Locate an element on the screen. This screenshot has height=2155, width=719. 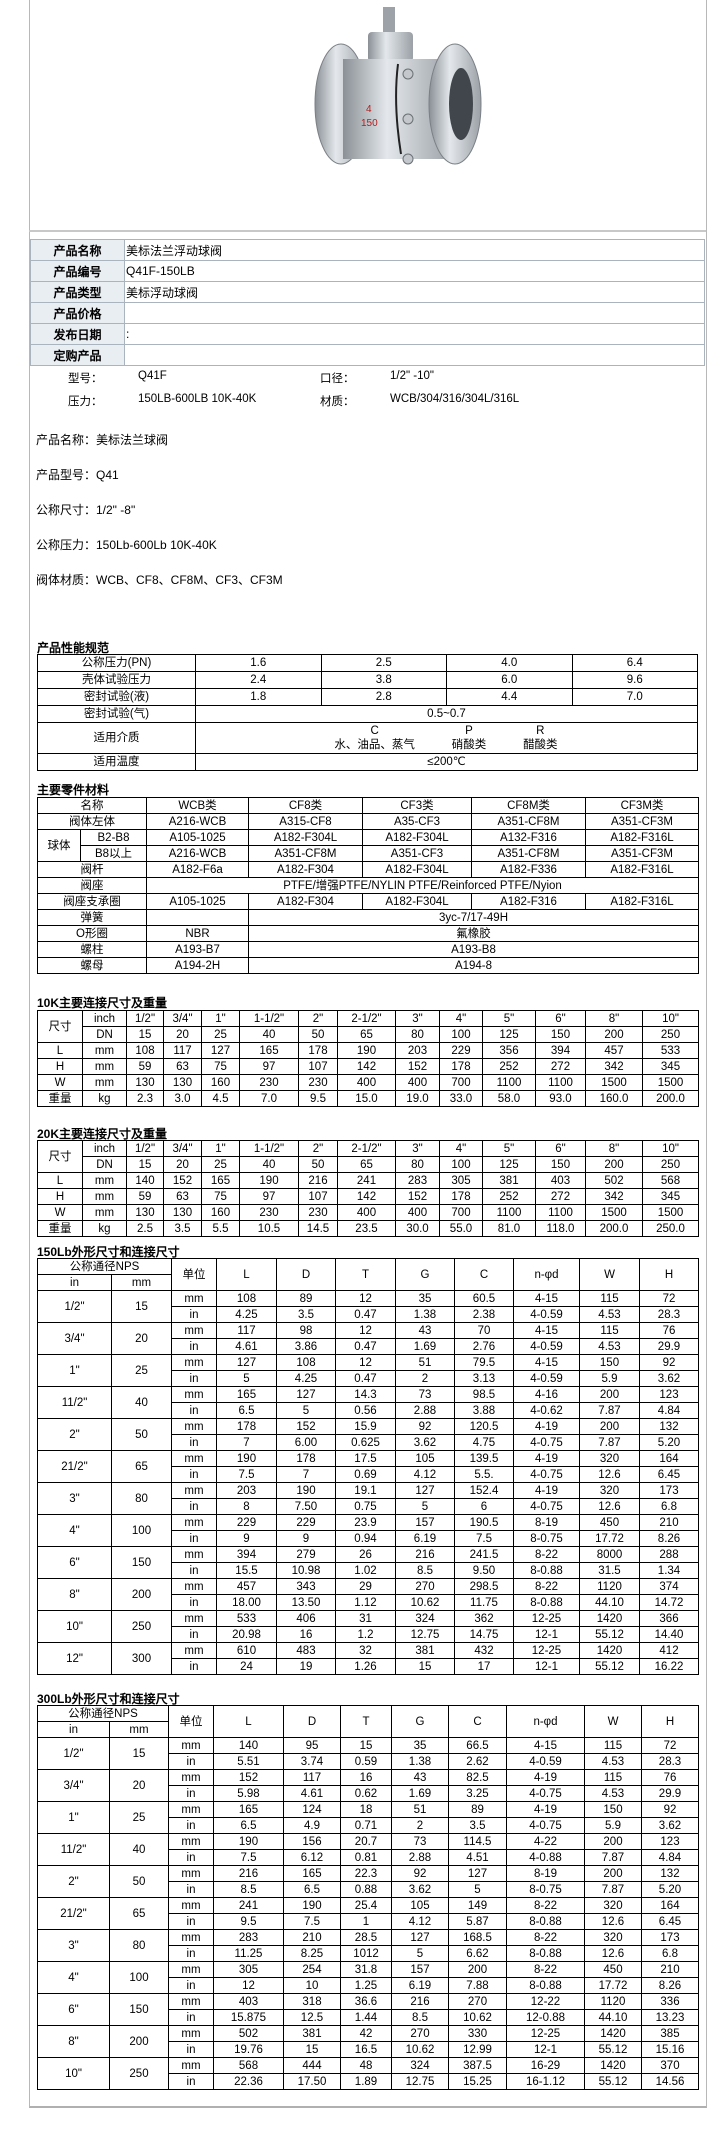
dimension-cell: 98 is located at coordinates (306, 1330).